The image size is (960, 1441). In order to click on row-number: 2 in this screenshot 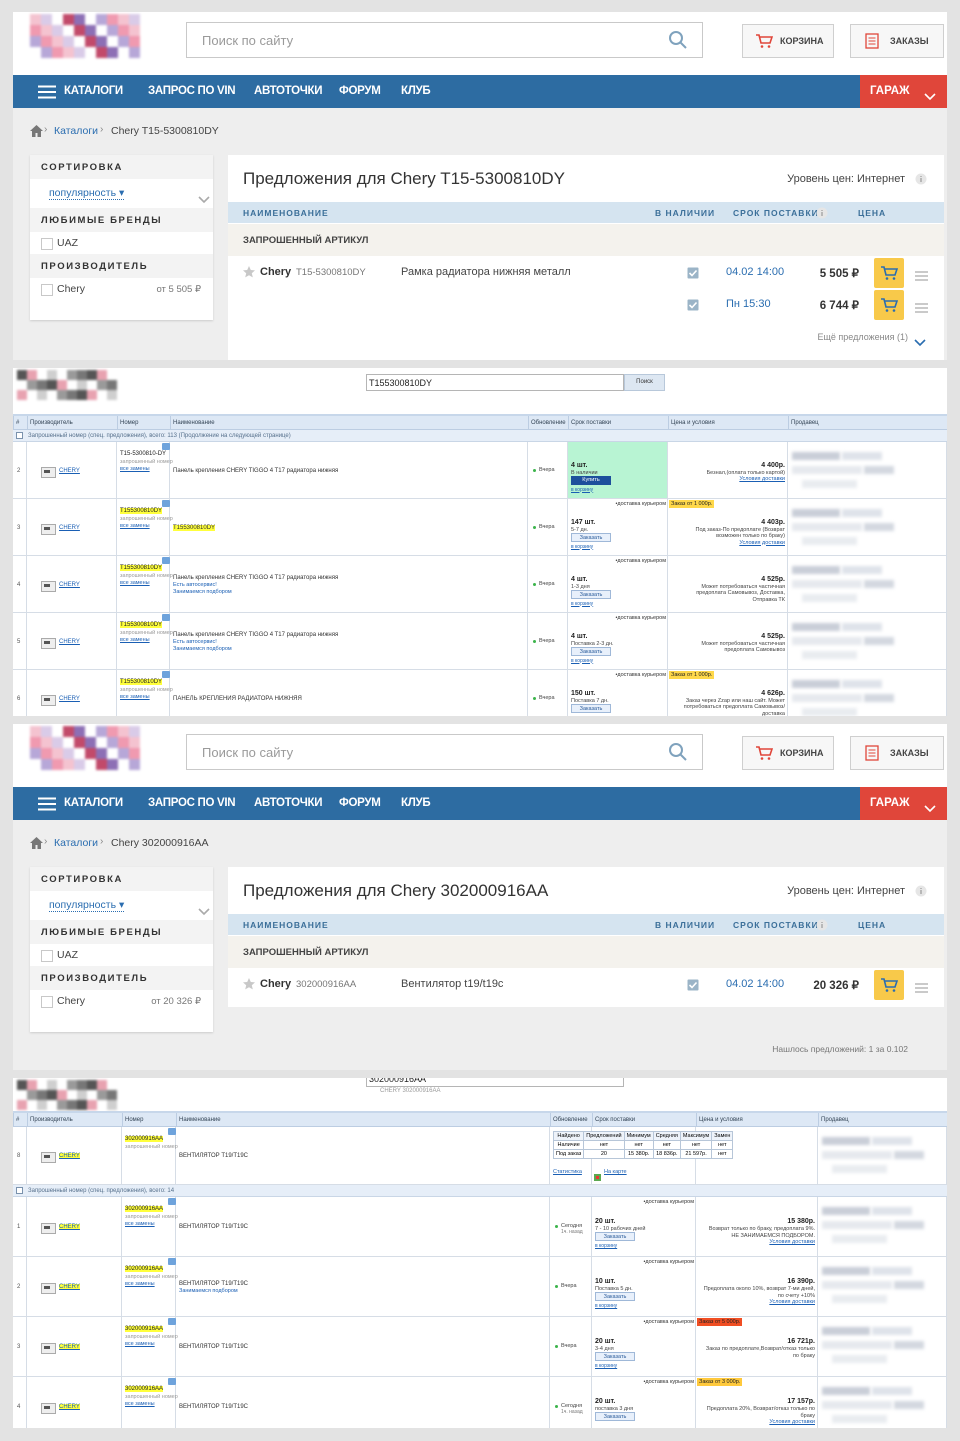, I will do `click(19, 1287)`.